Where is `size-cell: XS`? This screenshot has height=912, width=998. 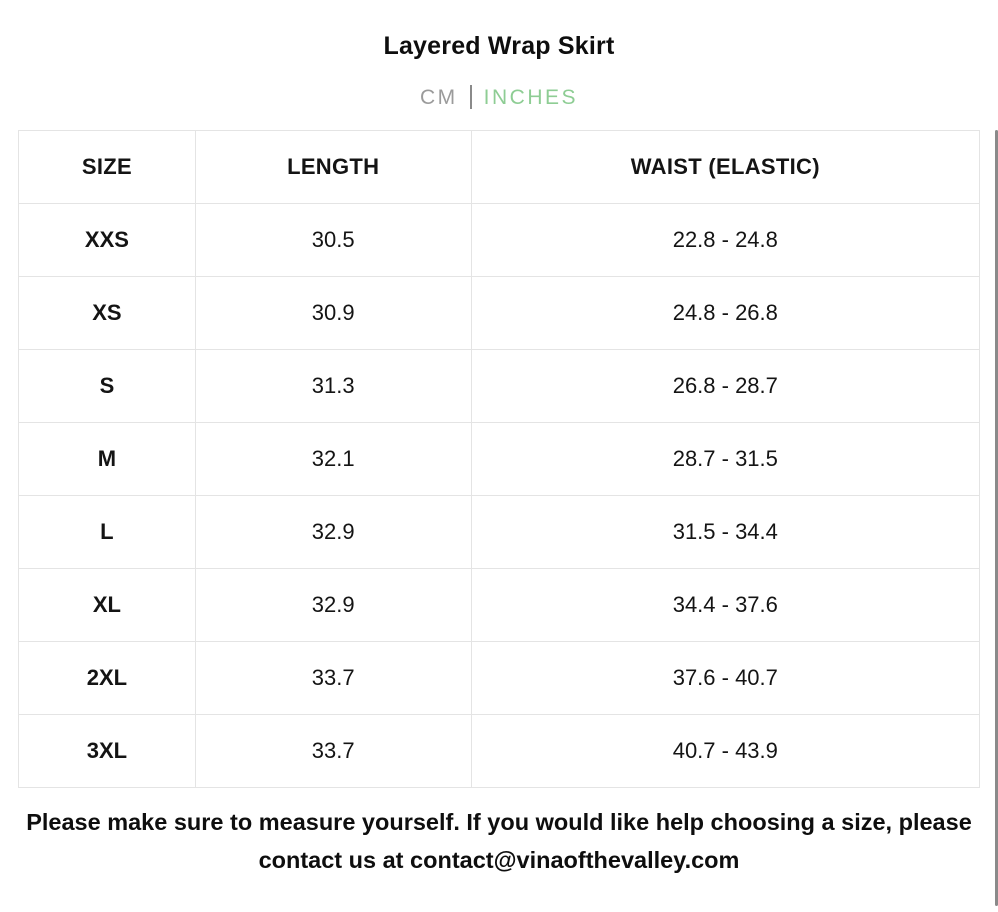 size-cell: XS is located at coordinates (107, 313).